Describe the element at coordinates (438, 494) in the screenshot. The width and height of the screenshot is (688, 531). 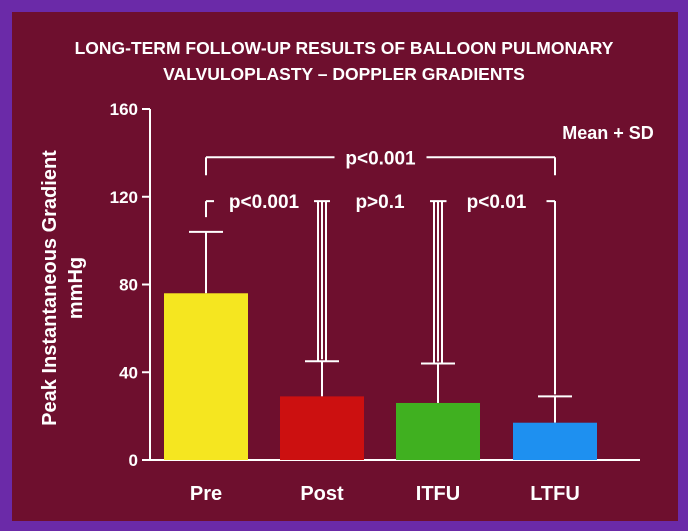
I see `x-category-label: ITFU` at that location.